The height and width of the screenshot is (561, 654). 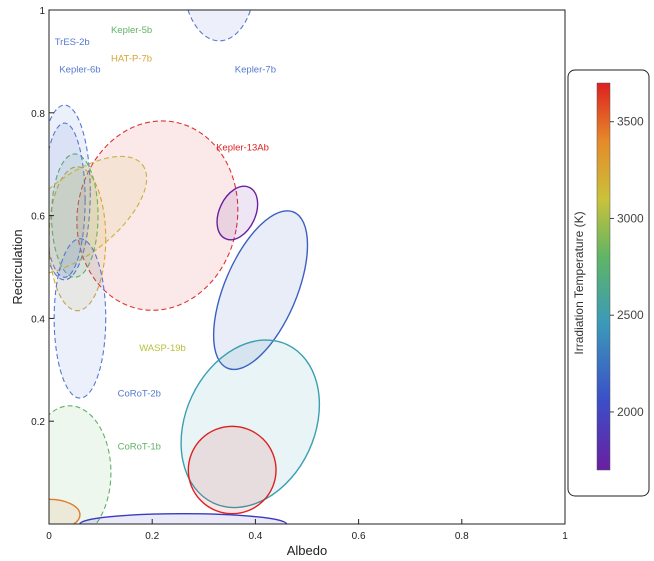 What do you see at coordinates (307, 530) in the screenshot?
I see `x-axis-ticks: 0 0.2 0.4 0.6 0.8 1` at bounding box center [307, 530].